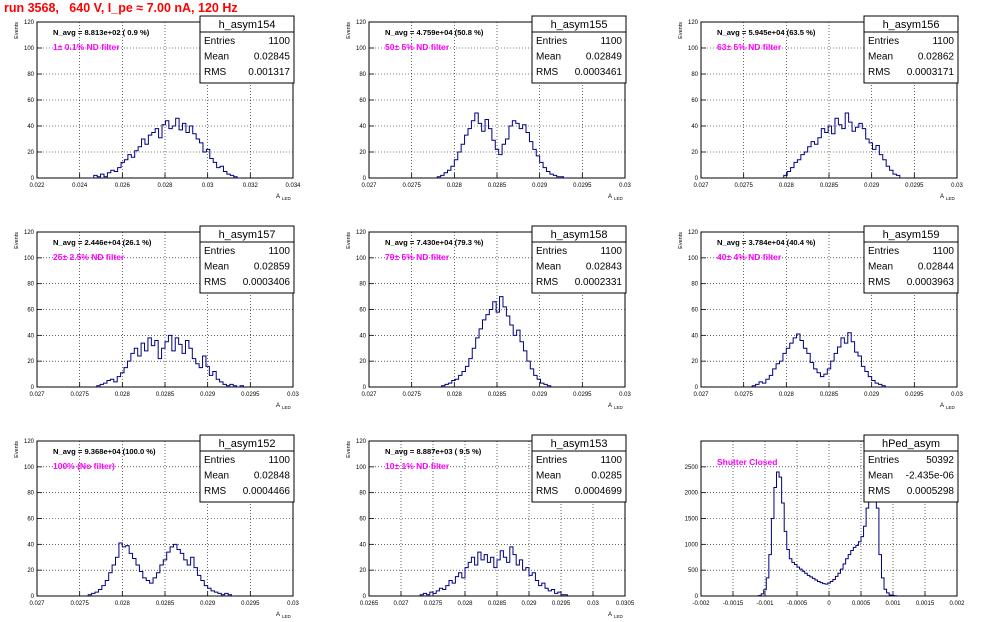  Describe the element at coordinates (37, 186) in the screenshot. I see `x-tick-label: 0.022` at that location.